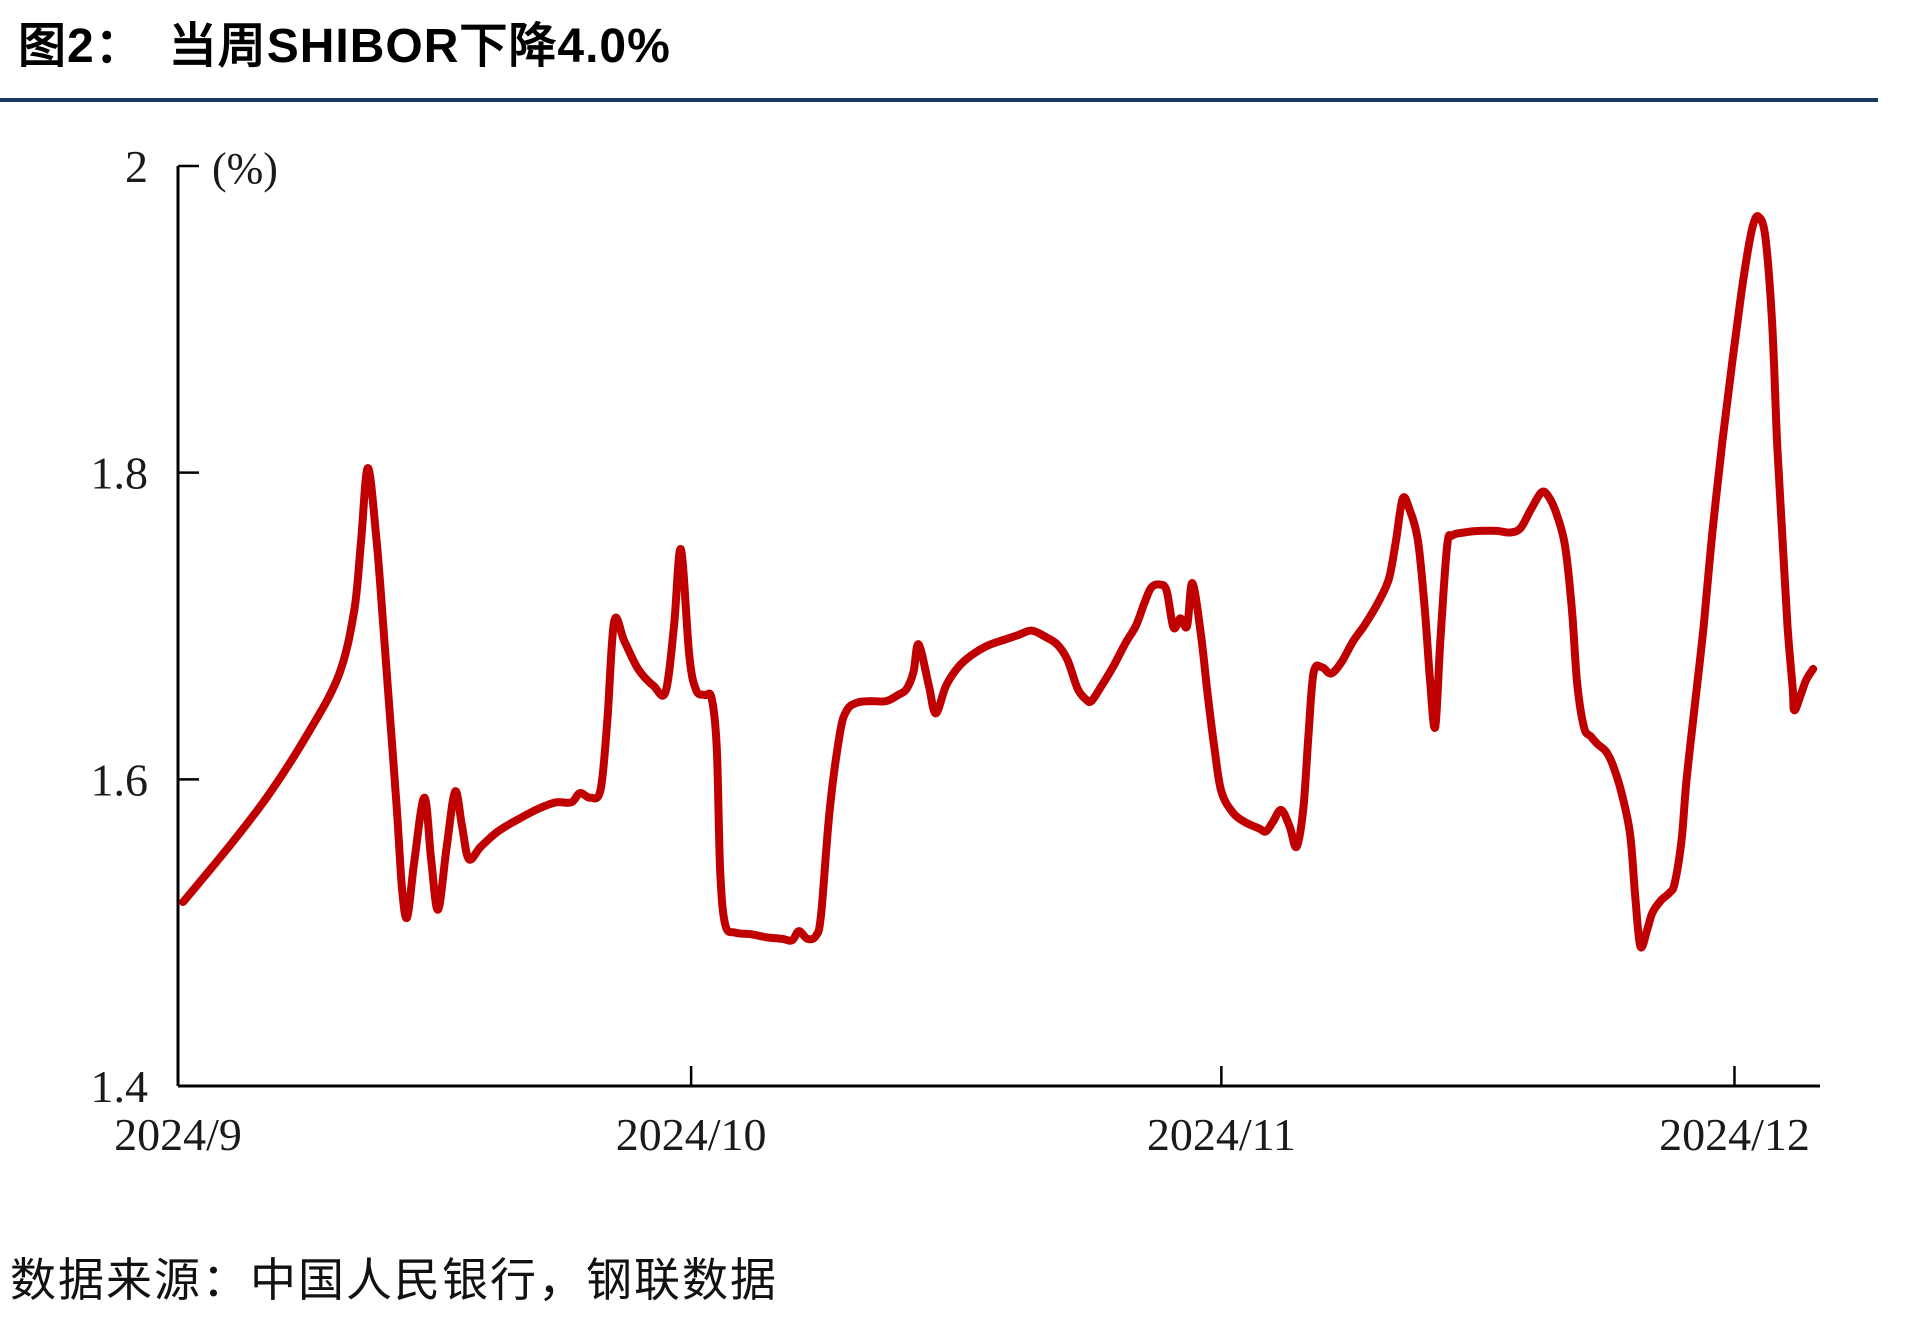 This screenshot has height=1331, width=1920. I want to click on x-tick-label: 2024/12, so click(1734, 1134).